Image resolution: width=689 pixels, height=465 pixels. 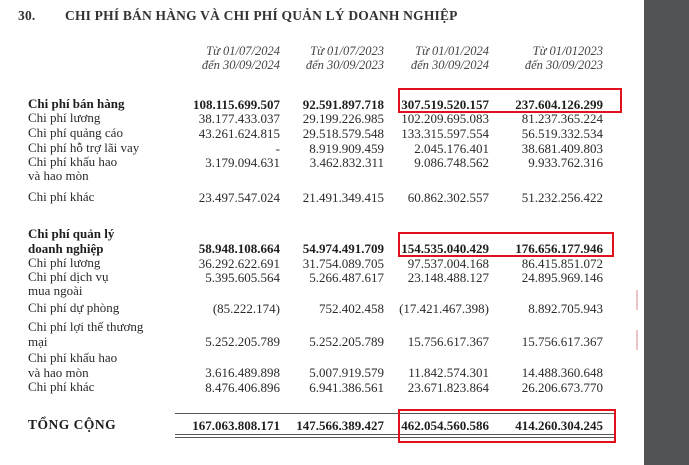 What do you see at coordinates (346, 277) in the screenshot?
I see `cell-value: 5.266.487.617` at bounding box center [346, 277].